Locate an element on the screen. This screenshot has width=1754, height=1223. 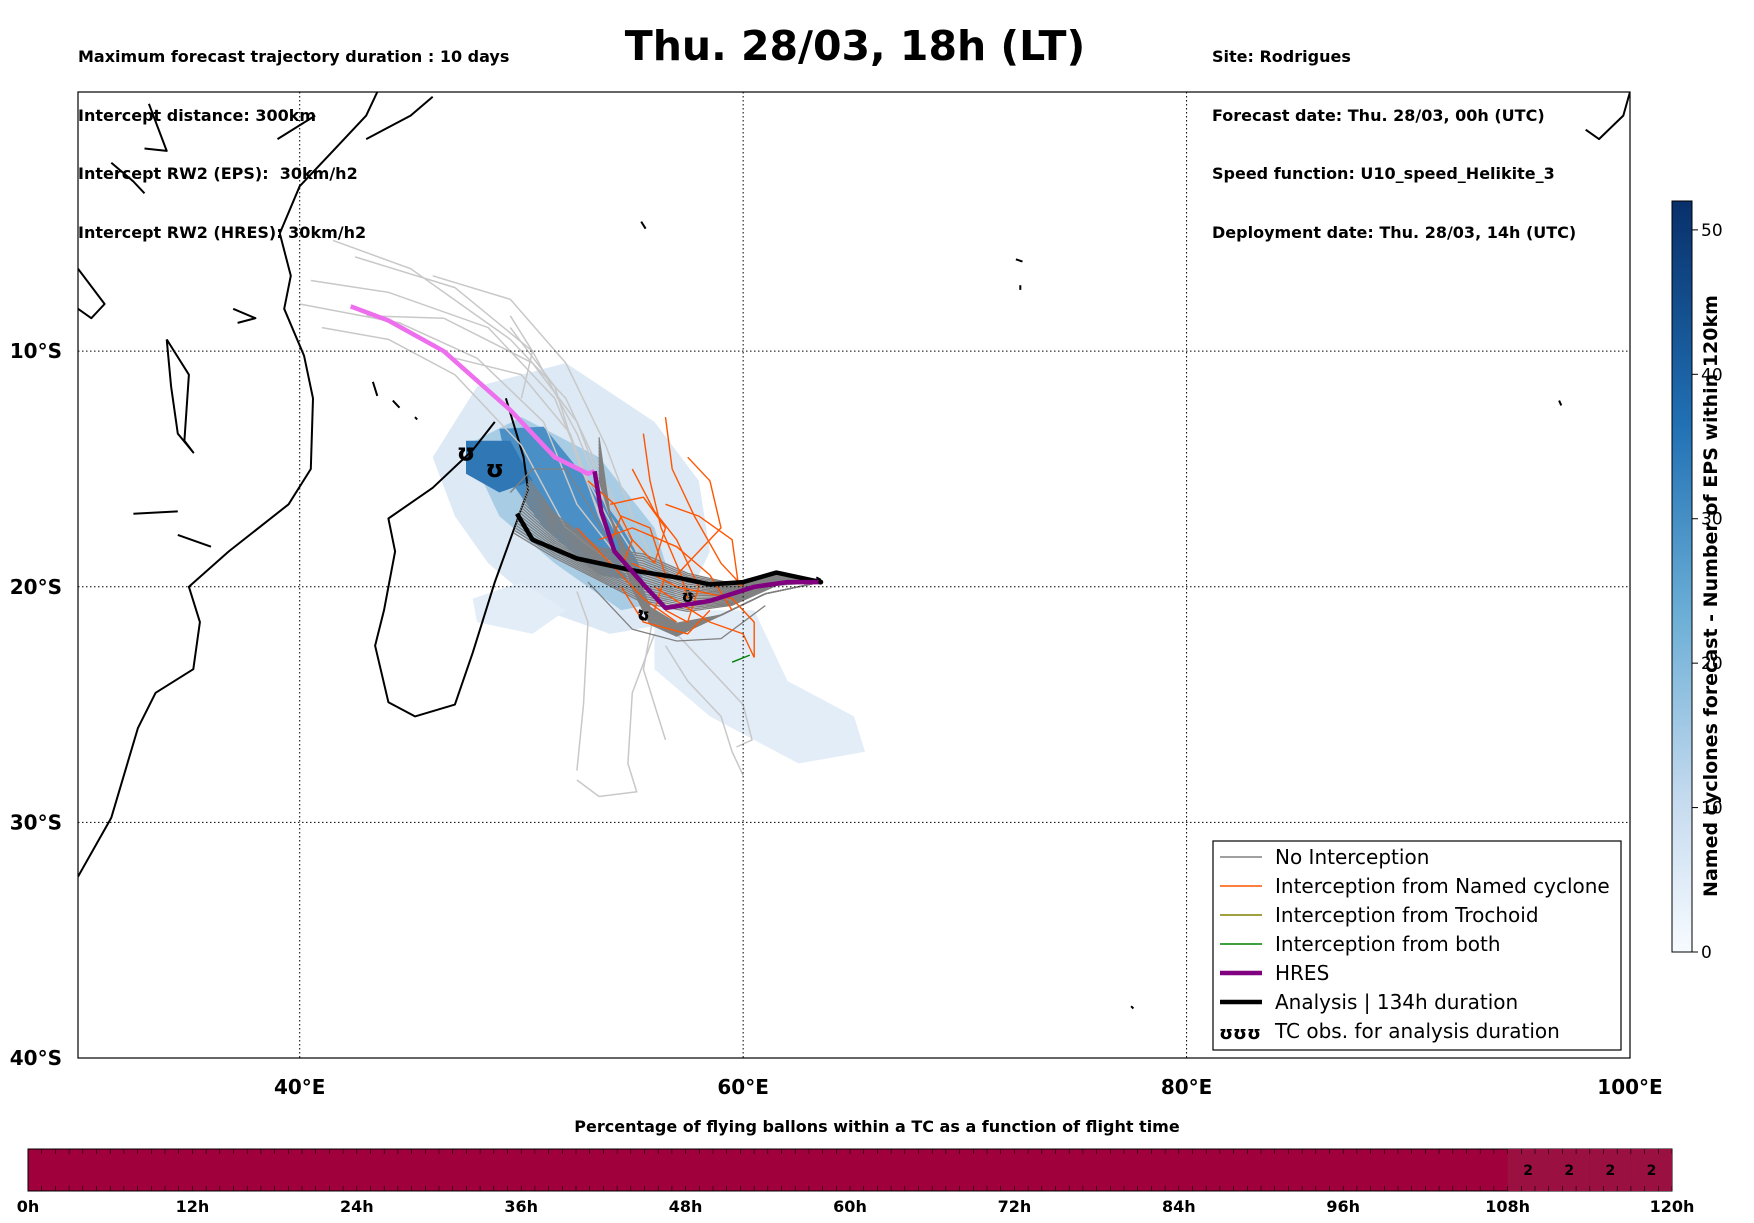
colorbar-tick-label: 20 is located at coordinates (1712, 664).